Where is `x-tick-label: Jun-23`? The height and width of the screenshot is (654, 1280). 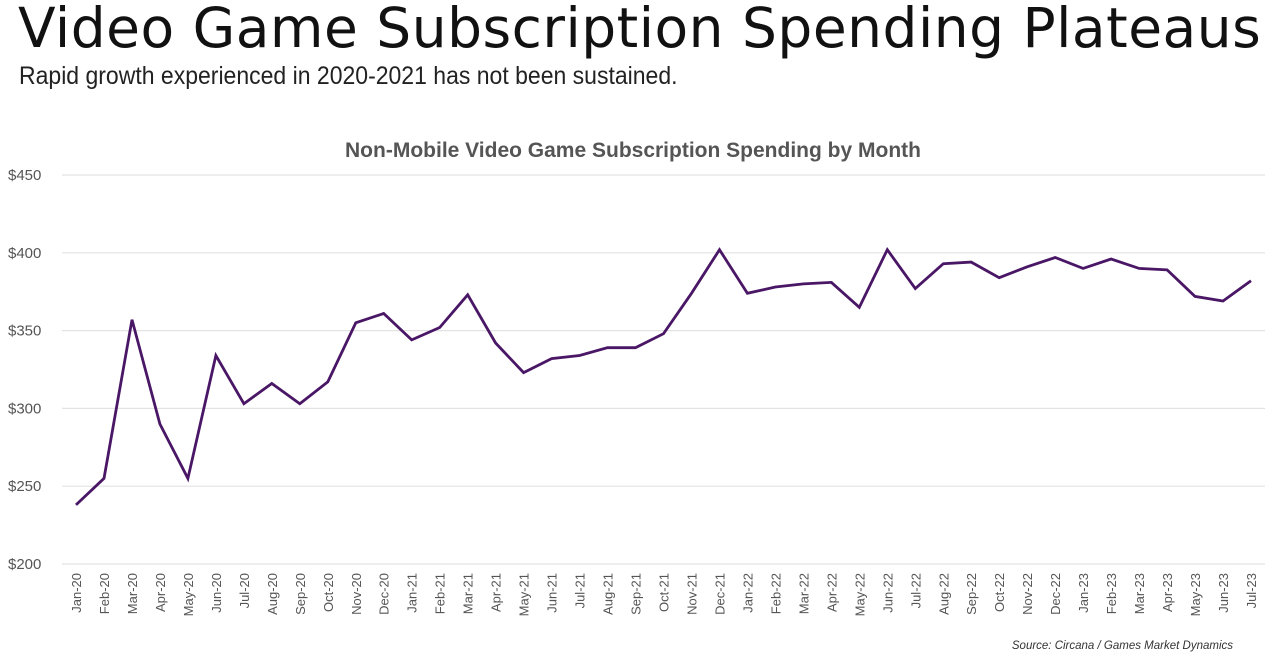
x-tick-label: Jun-23 is located at coordinates (1223, 593).